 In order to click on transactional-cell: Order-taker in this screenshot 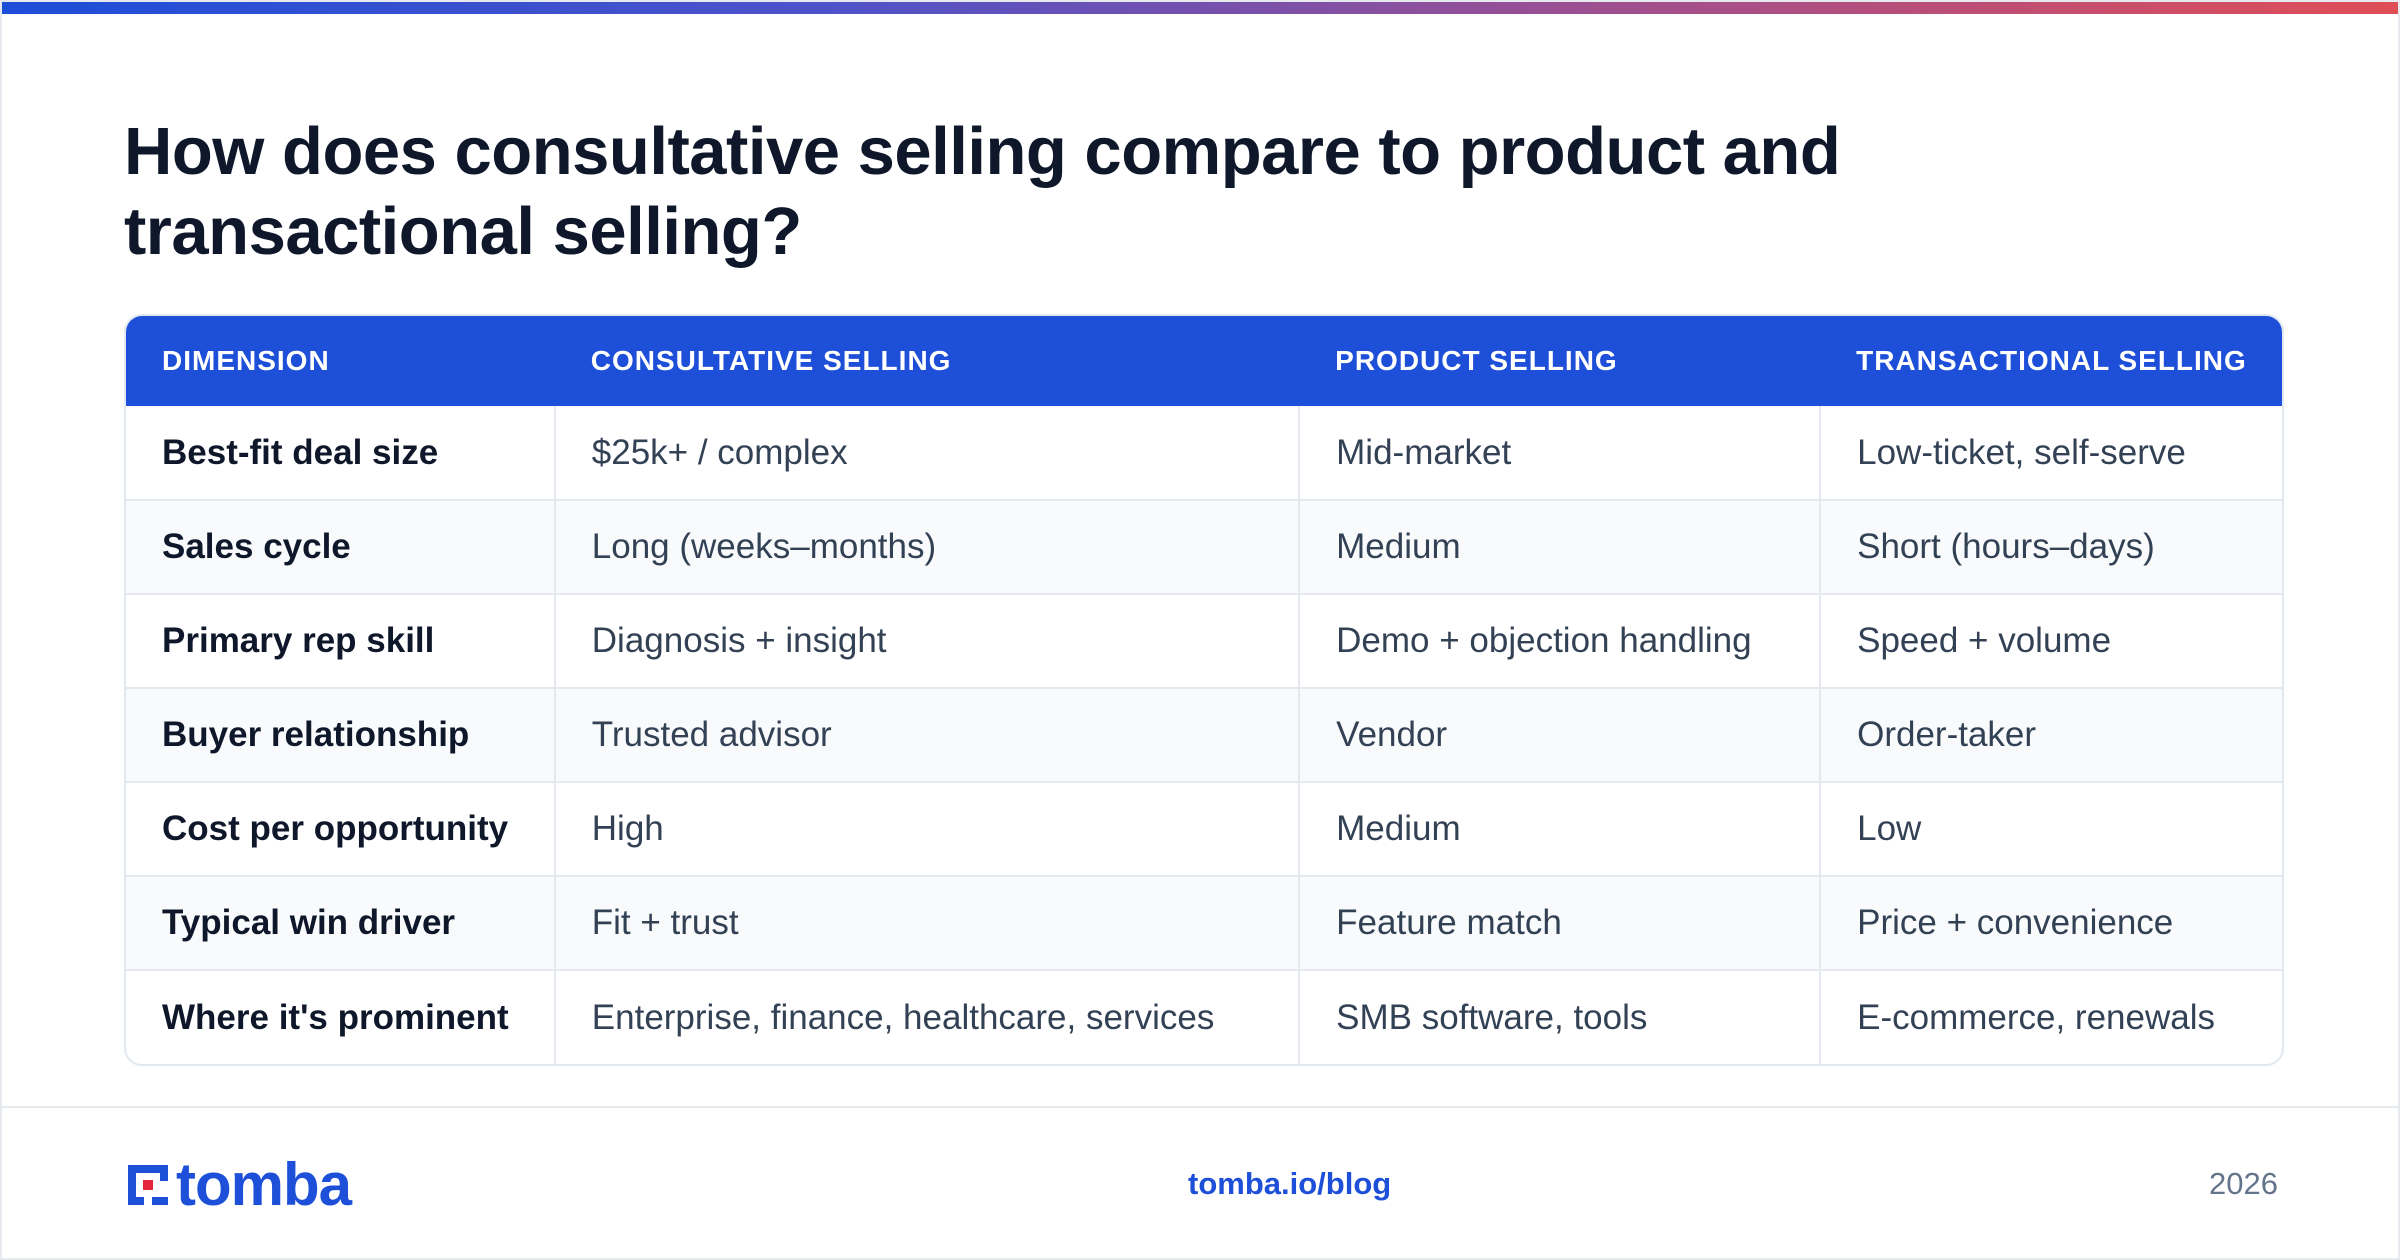, I will do `click(2050, 734)`.